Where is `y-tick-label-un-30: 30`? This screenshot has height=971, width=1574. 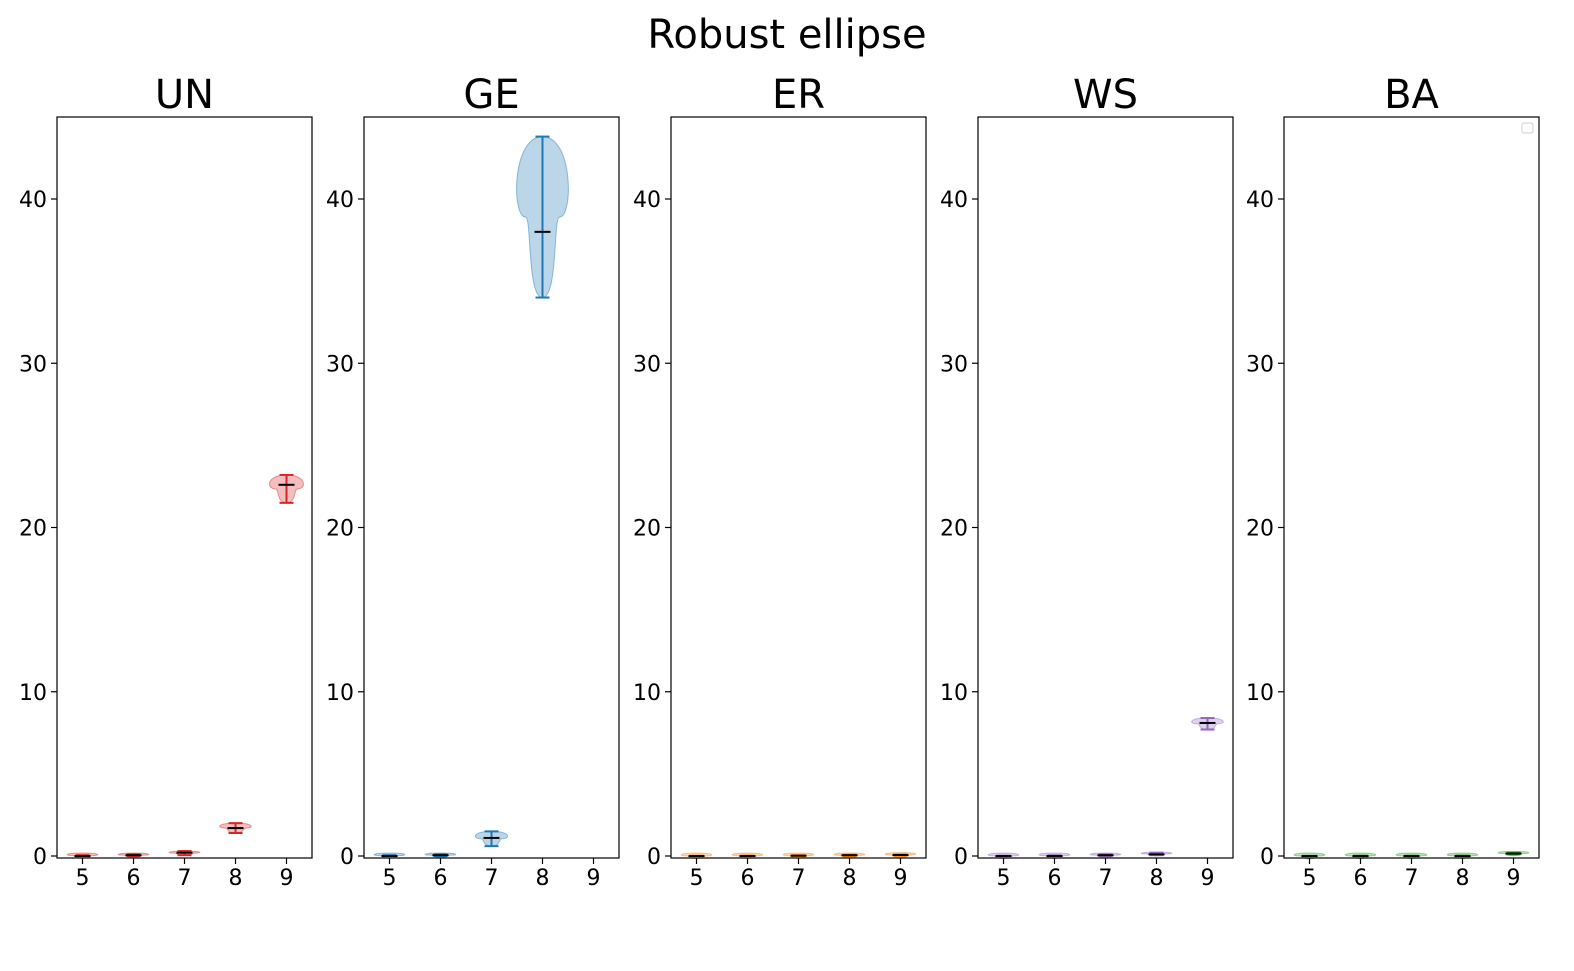 y-tick-label-un-30: 30 is located at coordinates (33, 364).